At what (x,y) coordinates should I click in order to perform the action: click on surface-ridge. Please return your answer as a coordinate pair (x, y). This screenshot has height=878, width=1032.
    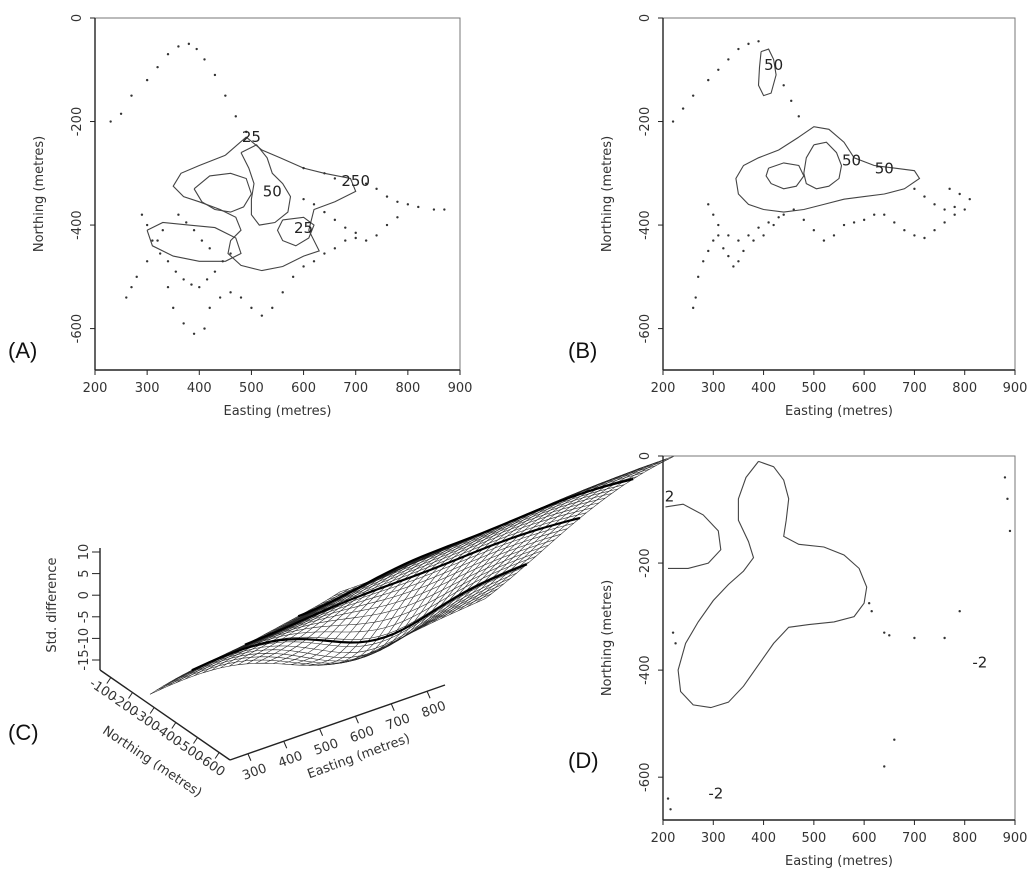
    Looking at the image, I should click on (359, 617).